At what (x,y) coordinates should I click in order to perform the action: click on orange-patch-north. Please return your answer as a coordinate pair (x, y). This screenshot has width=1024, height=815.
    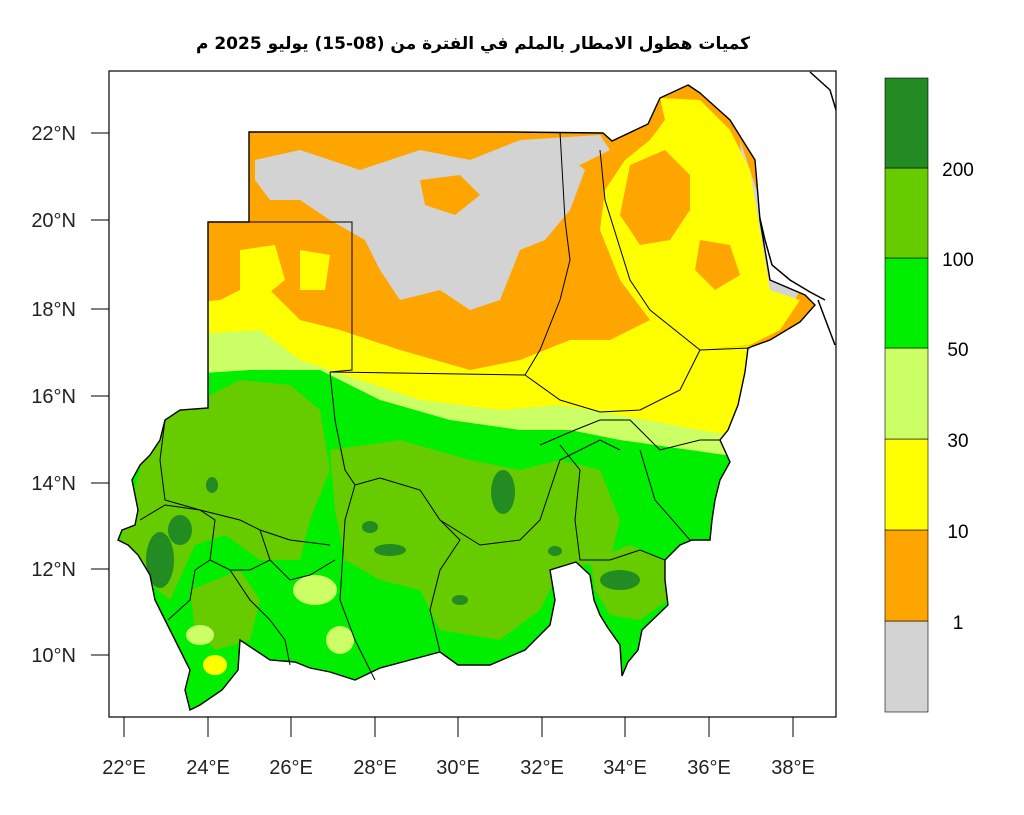
    Looking at the image, I should click on (450, 195).